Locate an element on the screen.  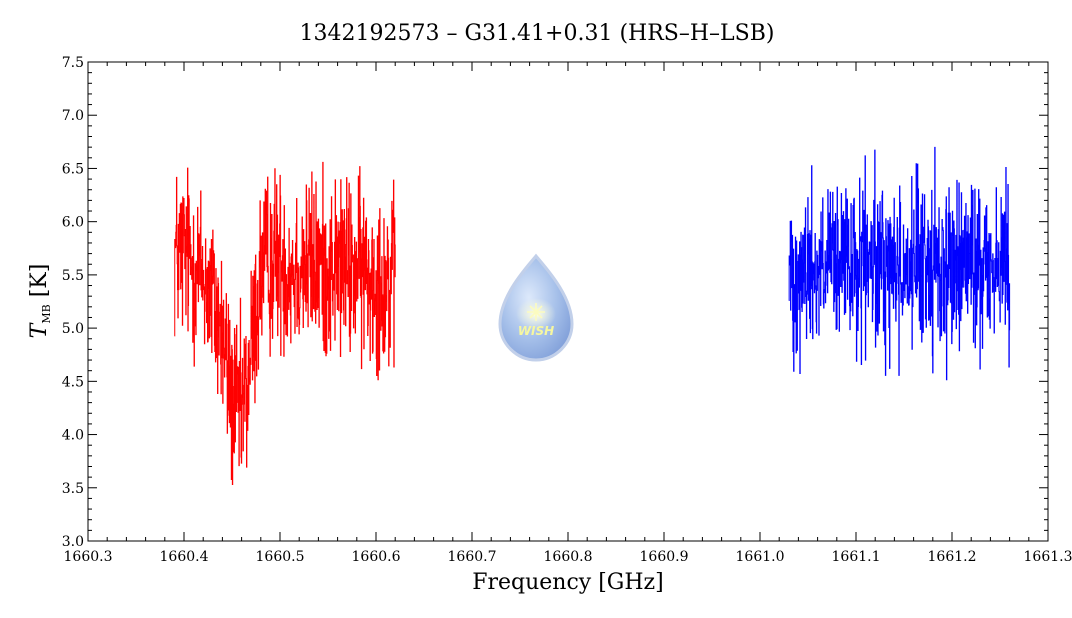
y-tick-label: 7.5 is located at coordinates (73, 63).